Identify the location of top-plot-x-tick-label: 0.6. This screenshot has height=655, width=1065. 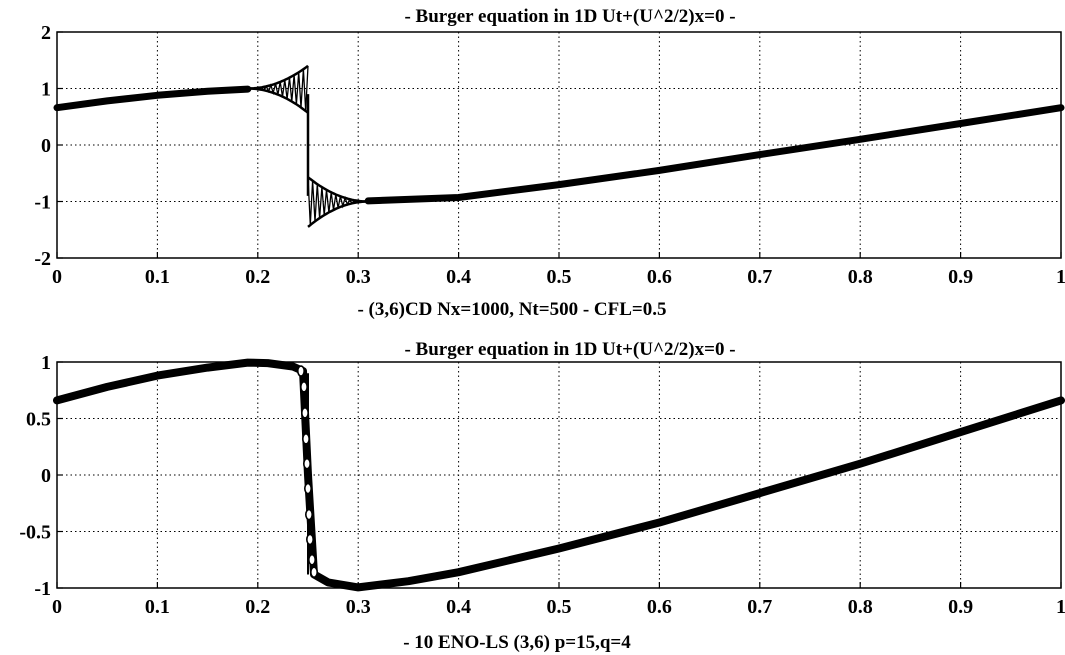
(659, 277).